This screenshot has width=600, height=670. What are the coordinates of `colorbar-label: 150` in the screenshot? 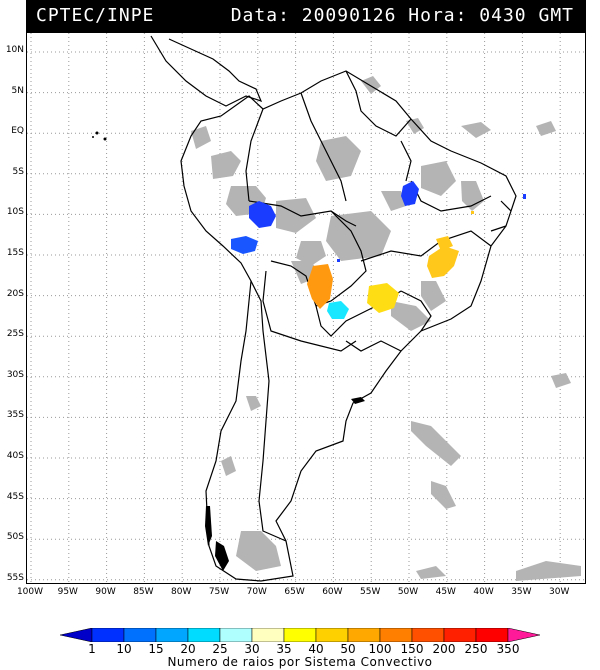 It's located at (412, 649).